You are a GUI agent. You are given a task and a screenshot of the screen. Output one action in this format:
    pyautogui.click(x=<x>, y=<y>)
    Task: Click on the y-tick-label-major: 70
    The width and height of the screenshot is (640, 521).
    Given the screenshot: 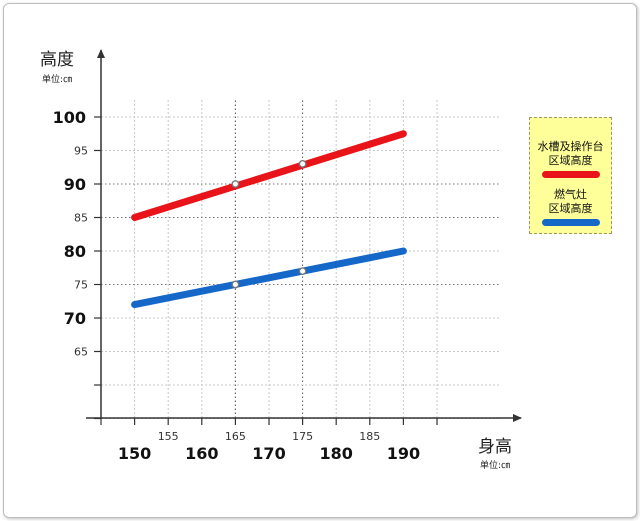 What is the action you would take?
    pyautogui.click(x=75, y=318)
    